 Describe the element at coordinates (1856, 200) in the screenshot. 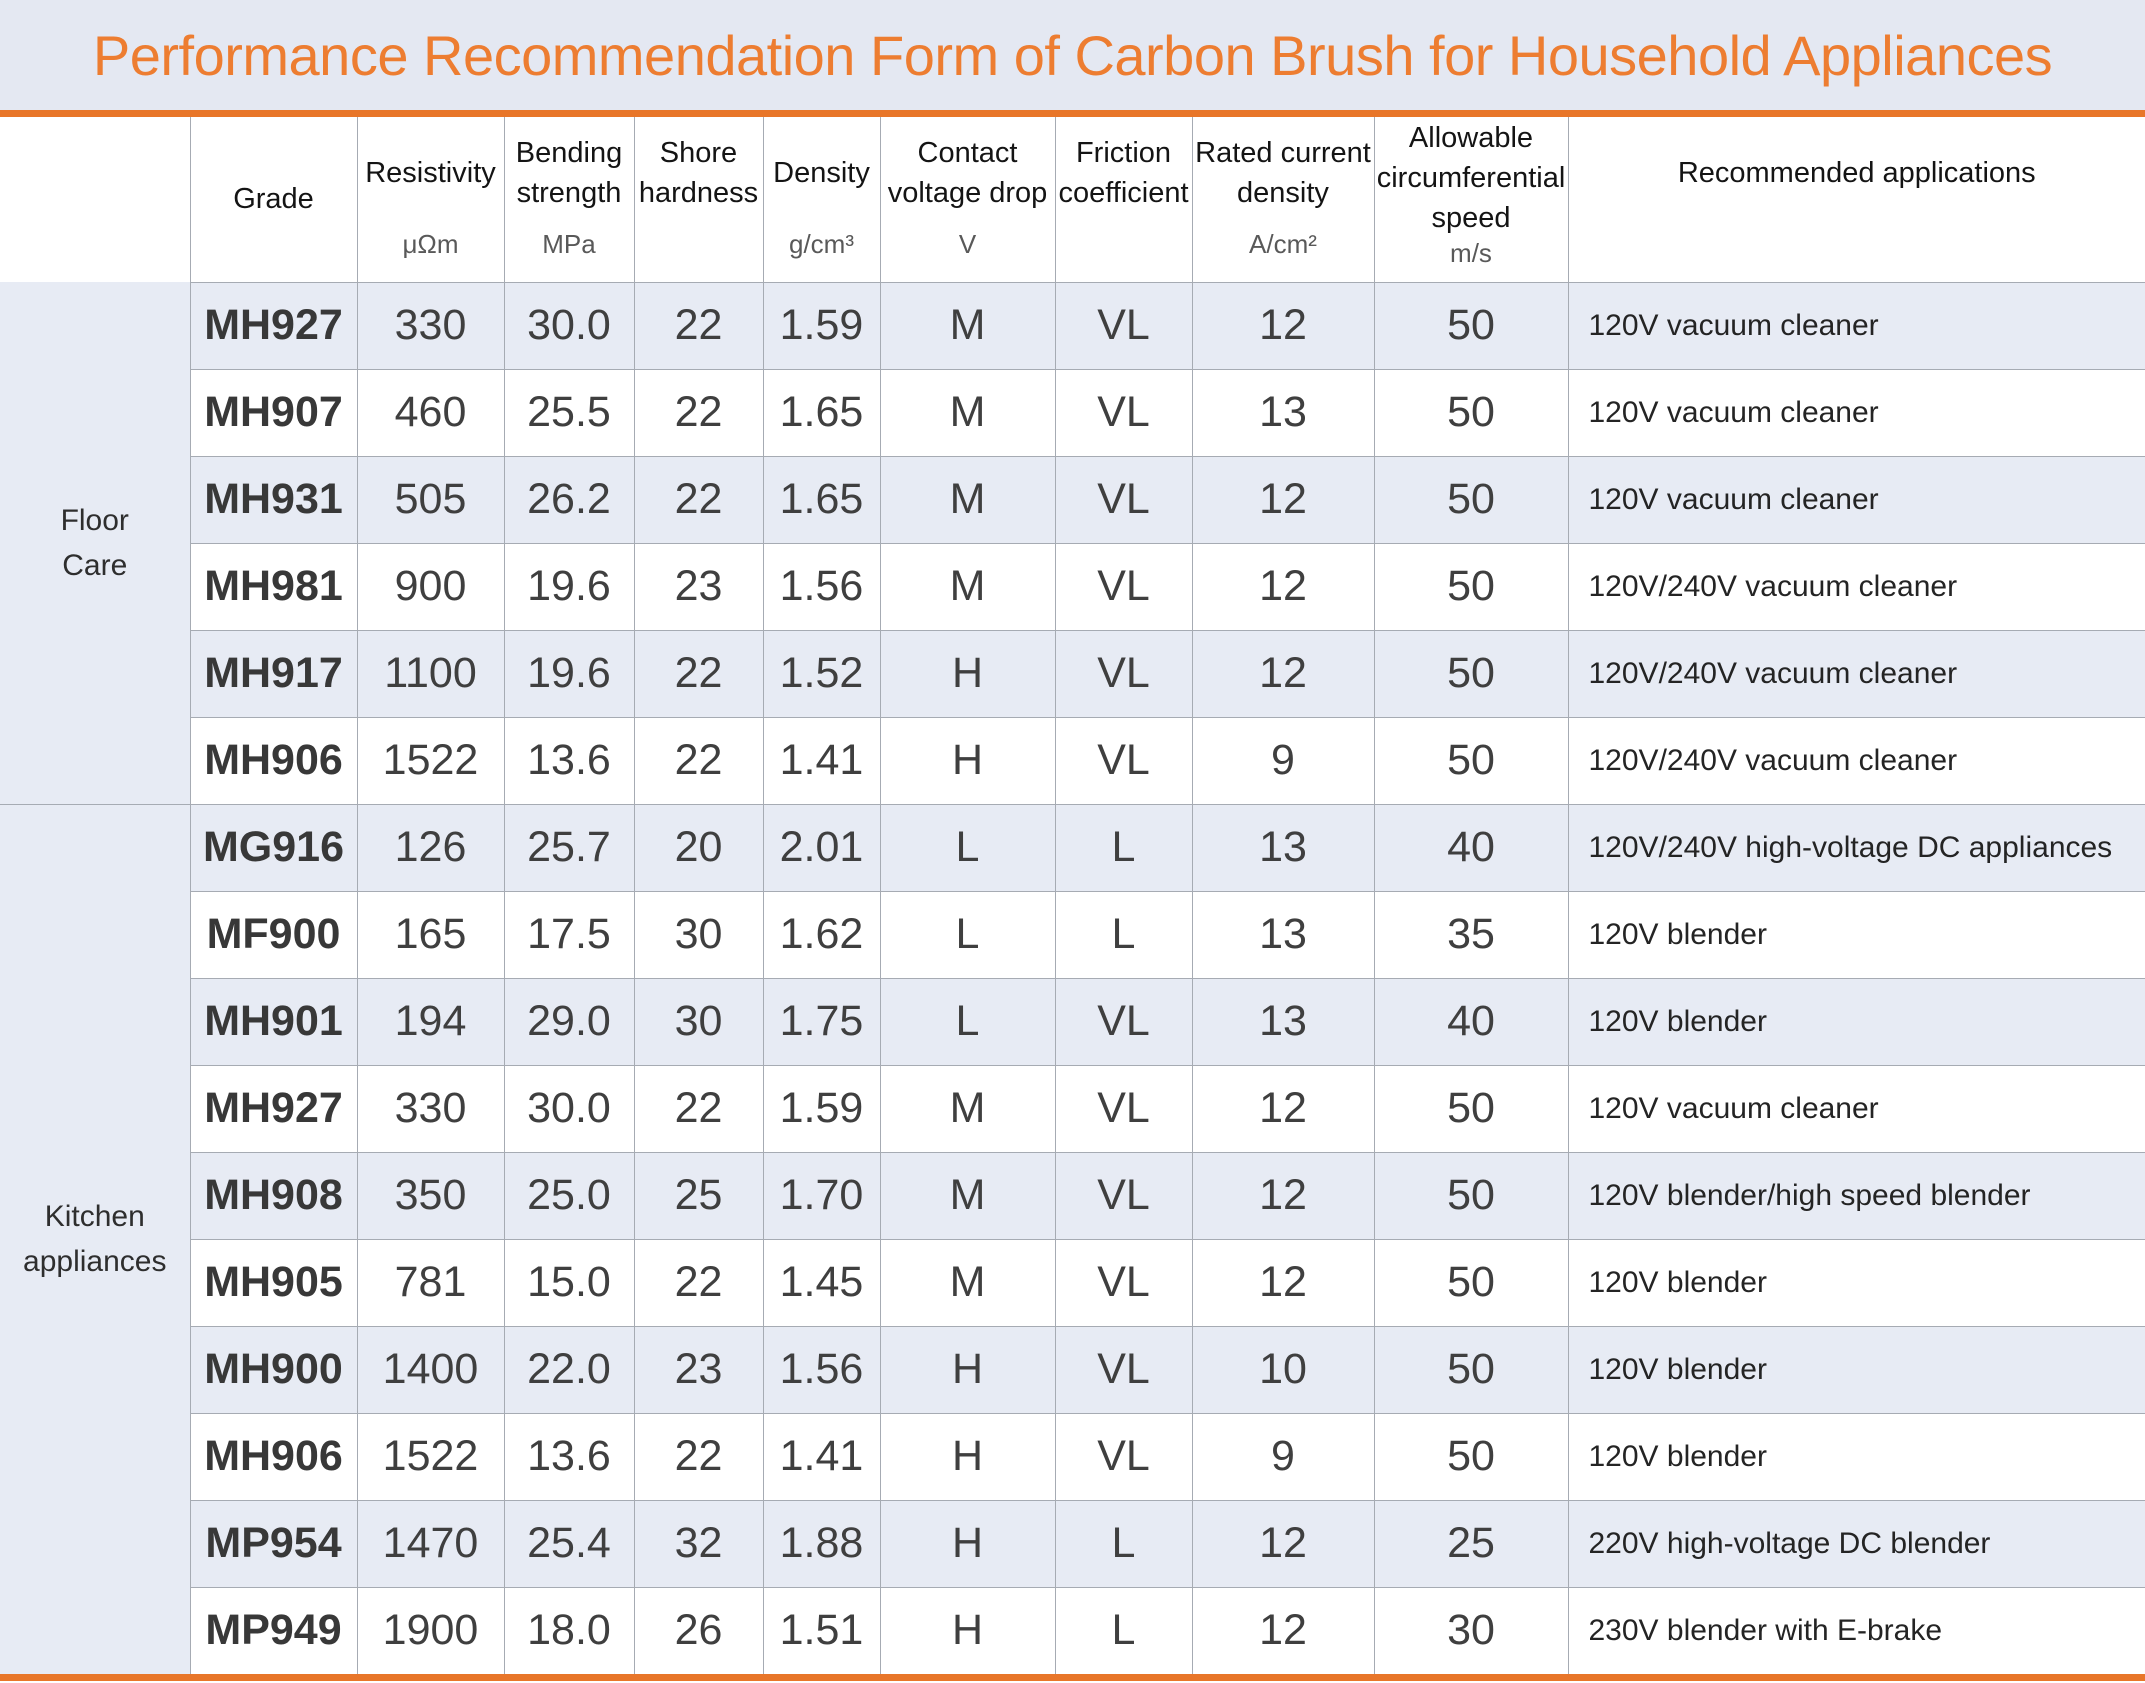

I see `column-header-recommended_applications: Recommended applications` at that location.